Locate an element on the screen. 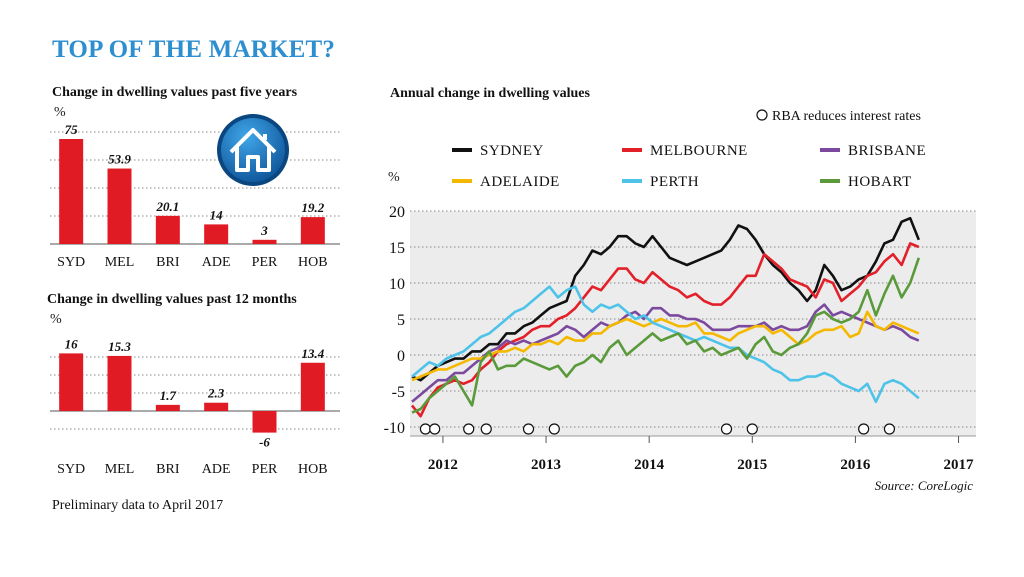 The height and width of the screenshot is (577, 1024). bar-chart-five-year-unit: % is located at coordinates (60, 112).